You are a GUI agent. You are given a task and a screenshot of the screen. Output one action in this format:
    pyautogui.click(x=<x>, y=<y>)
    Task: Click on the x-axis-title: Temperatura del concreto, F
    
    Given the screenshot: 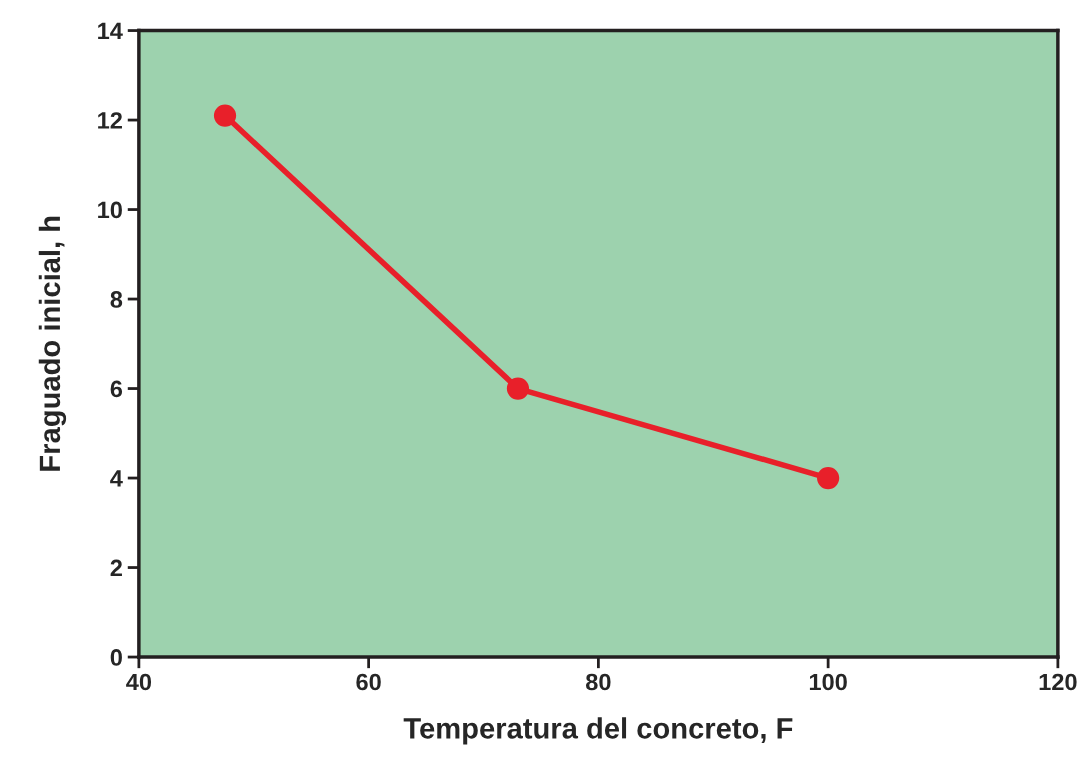 What is the action you would take?
    pyautogui.click(x=598, y=731)
    